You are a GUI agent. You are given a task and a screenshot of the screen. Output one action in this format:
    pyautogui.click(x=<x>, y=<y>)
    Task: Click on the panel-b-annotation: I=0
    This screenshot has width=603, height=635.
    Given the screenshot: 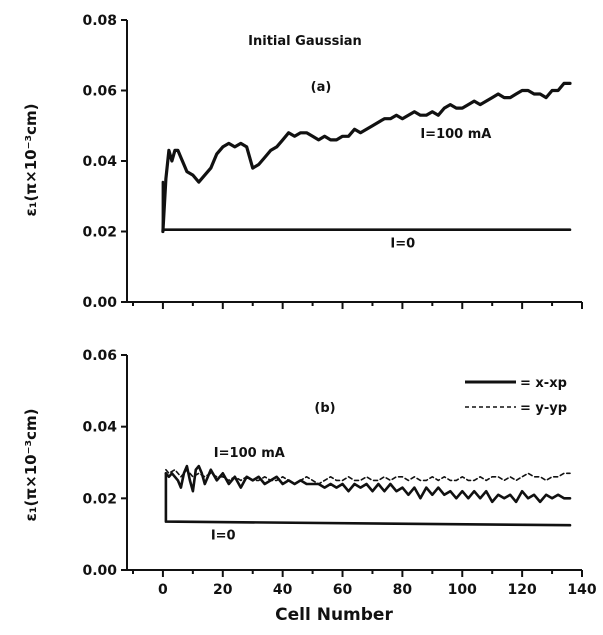 What is the action you would take?
    pyautogui.click(x=223, y=536)
    